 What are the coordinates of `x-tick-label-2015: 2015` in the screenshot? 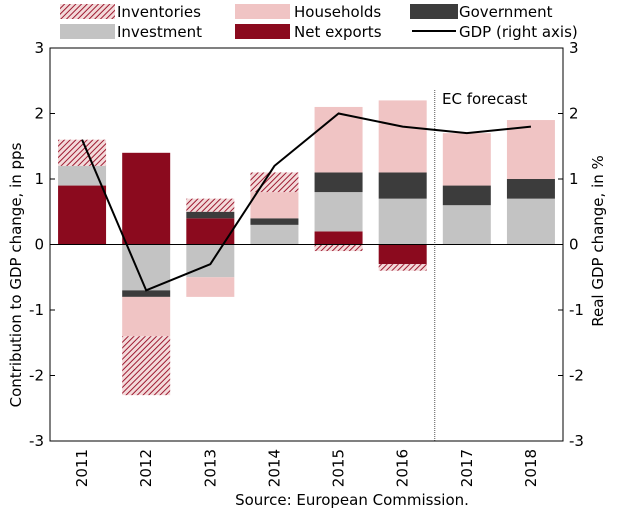 It's located at (339, 468).